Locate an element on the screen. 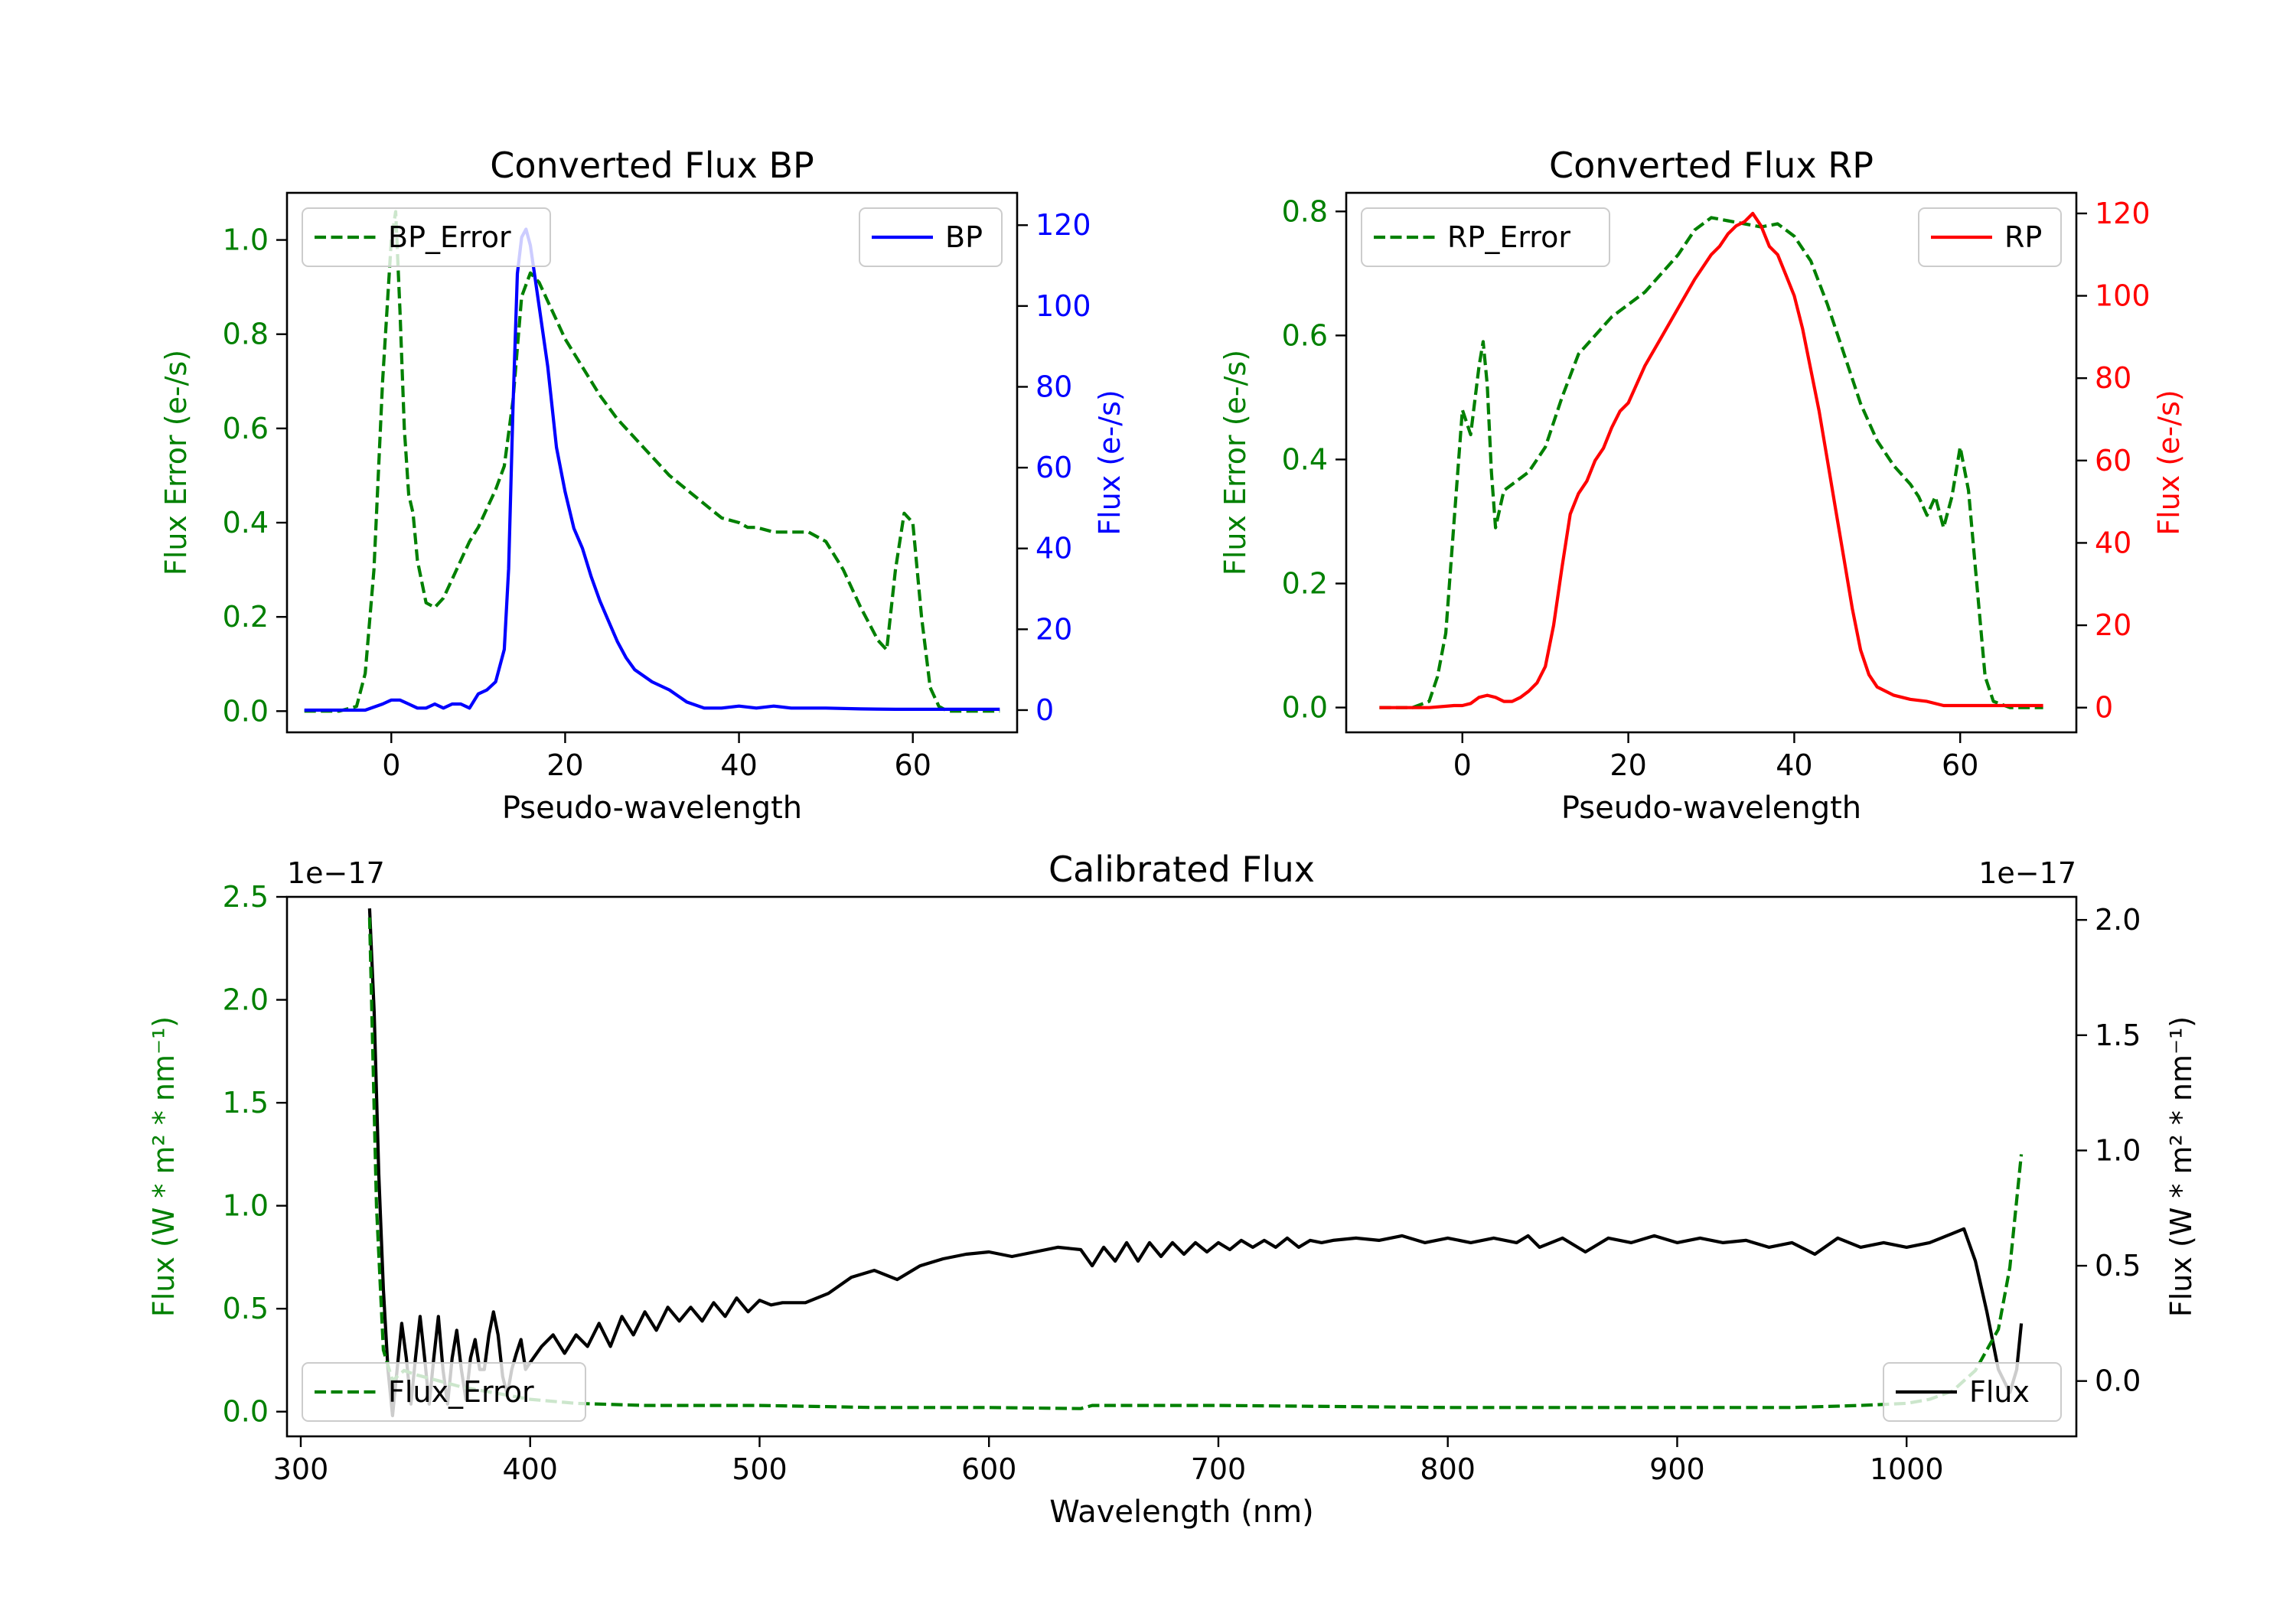  y-right-tick-label: 0.0 is located at coordinates (2118, 1381).